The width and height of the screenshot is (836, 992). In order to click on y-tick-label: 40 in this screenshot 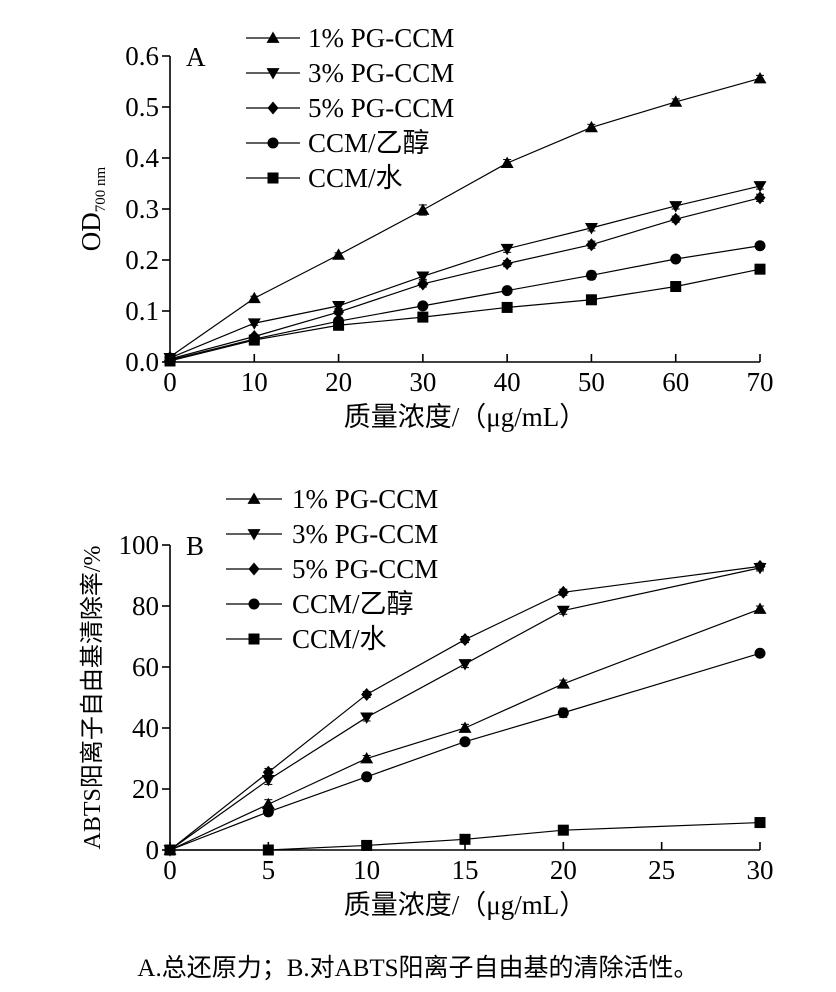, I will do `click(145, 728)`.